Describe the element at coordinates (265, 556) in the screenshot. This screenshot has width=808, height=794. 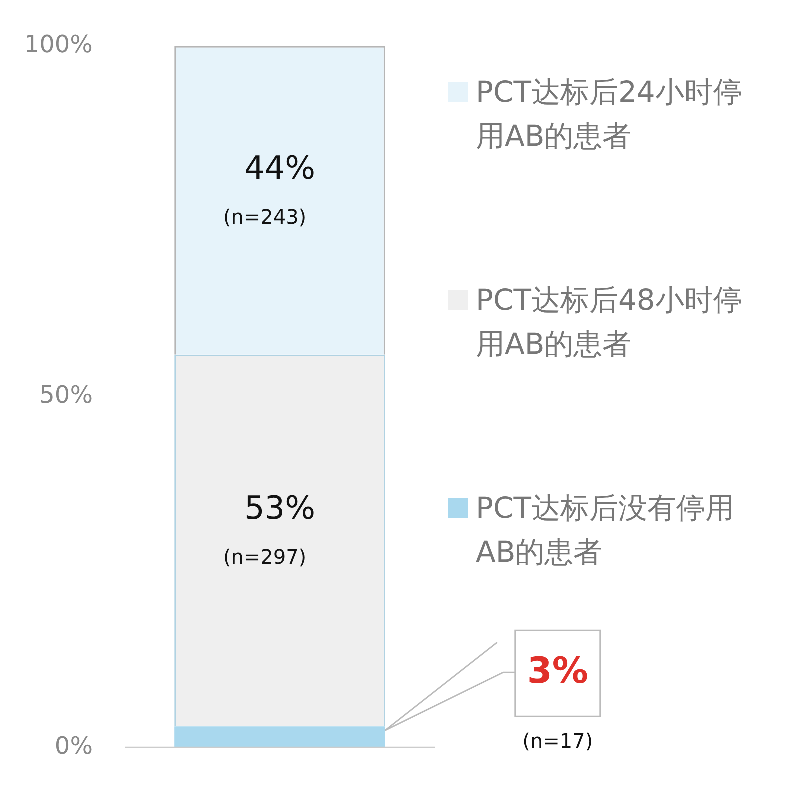
I see `annotation: (n=297)` at that location.